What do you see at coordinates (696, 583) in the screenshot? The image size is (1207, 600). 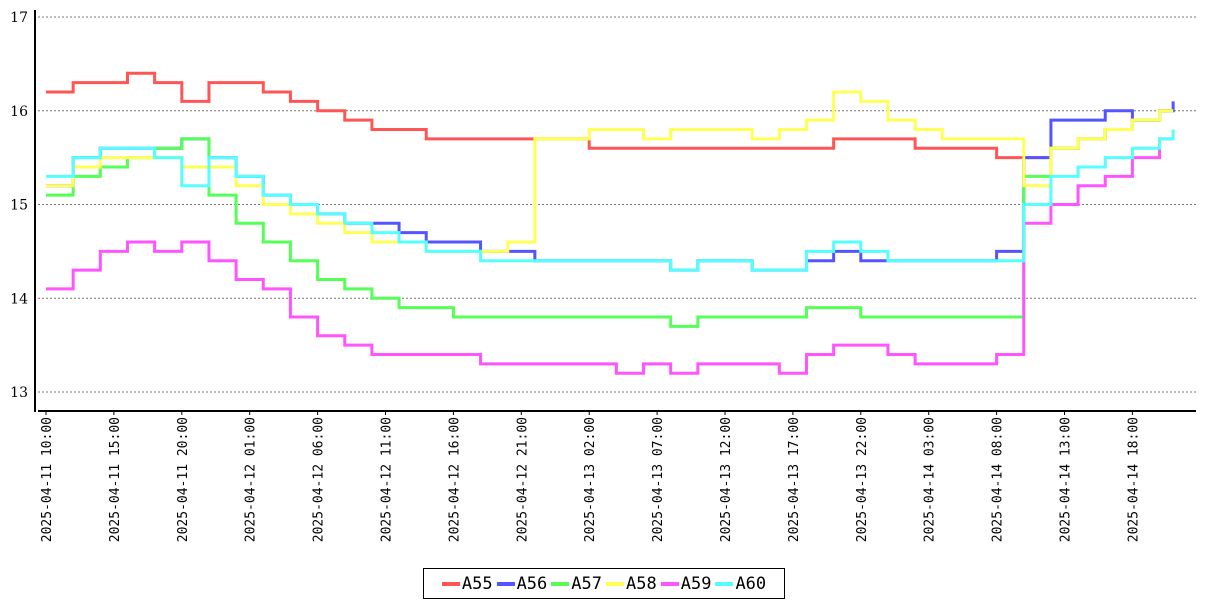 I see `legend-label: A59` at bounding box center [696, 583].